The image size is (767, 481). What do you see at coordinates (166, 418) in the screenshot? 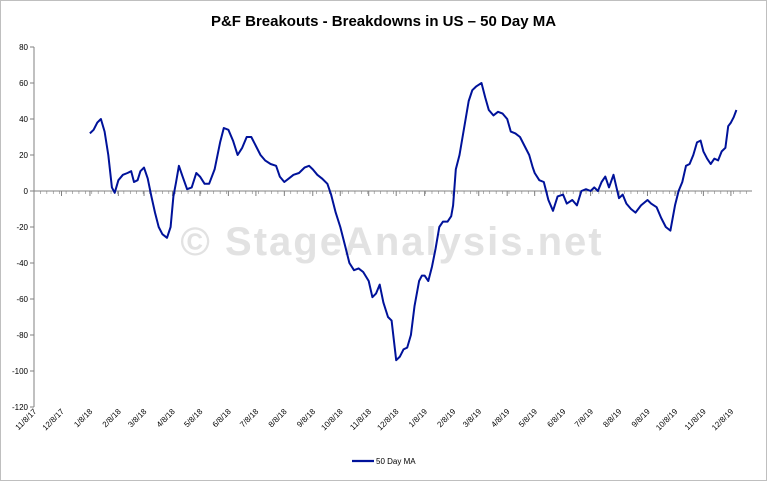
I see `x-tick-label: 4/8/18` at bounding box center [166, 418].